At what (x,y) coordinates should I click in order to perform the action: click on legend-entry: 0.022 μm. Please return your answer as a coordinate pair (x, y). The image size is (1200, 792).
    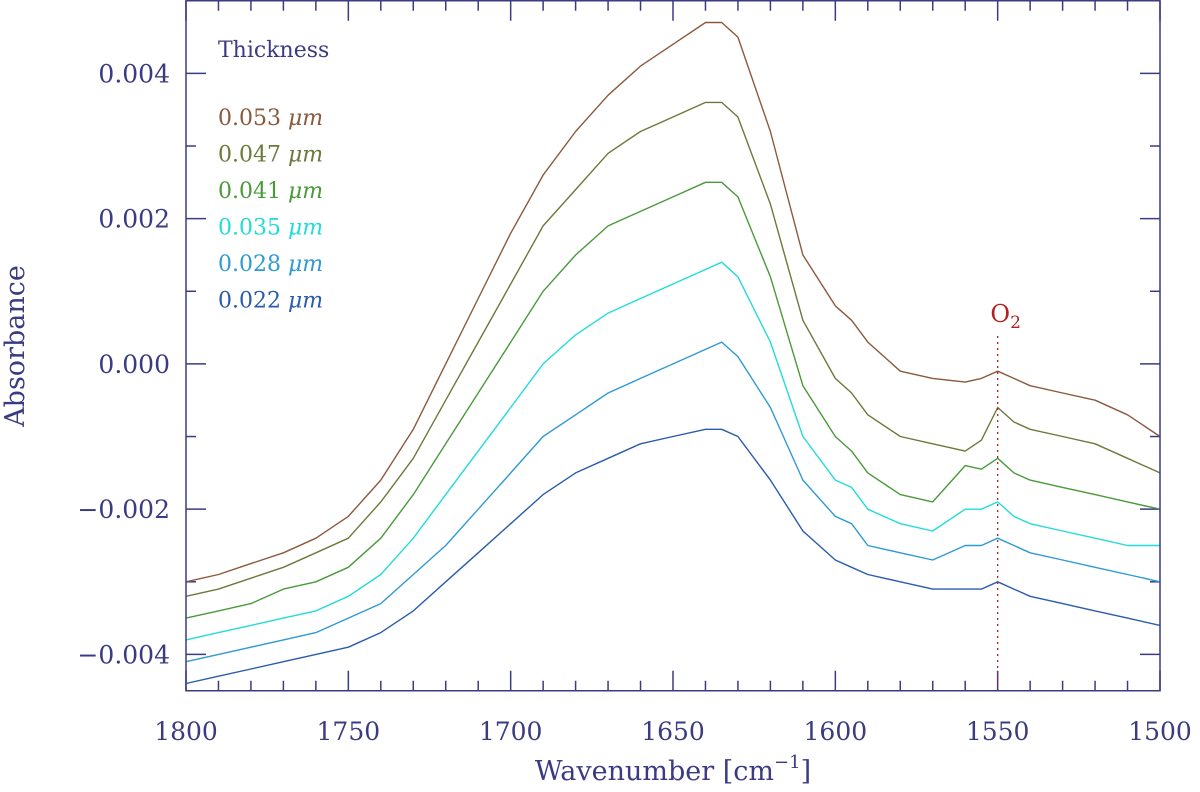
    Looking at the image, I should click on (270, 301).